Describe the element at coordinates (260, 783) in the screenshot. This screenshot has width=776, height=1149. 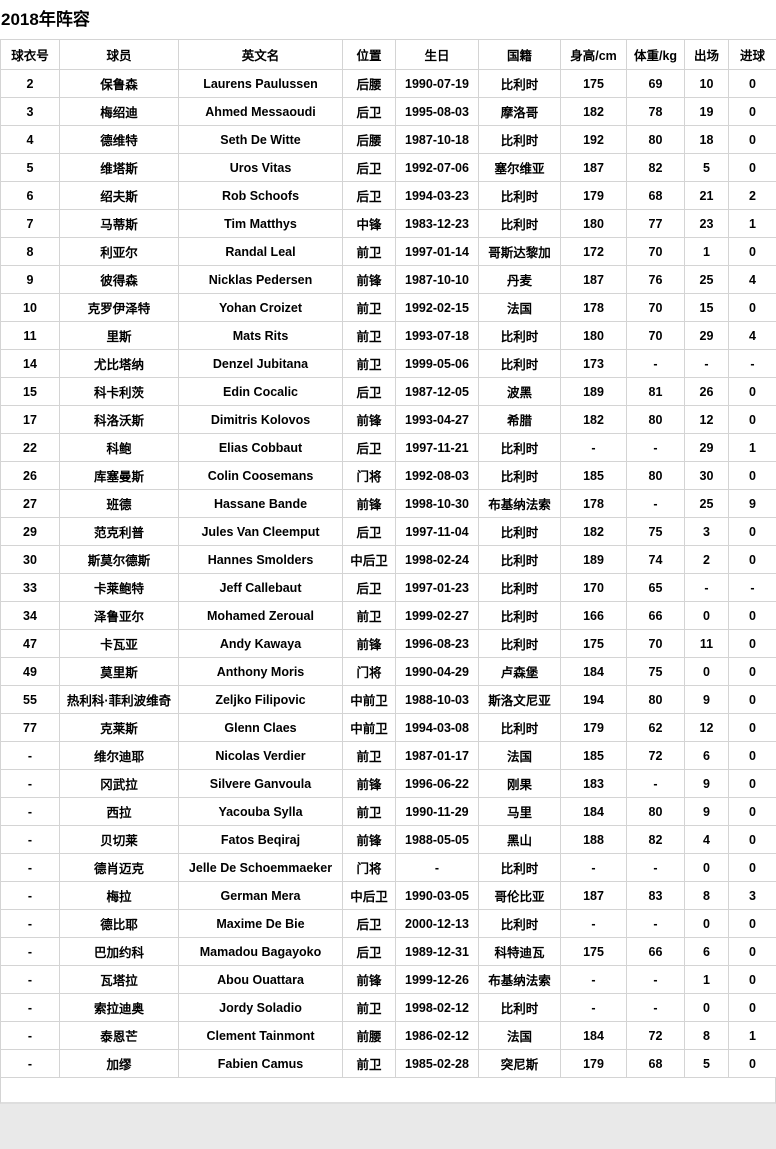
I see `cell: Silvere Ganvoula` at that location.